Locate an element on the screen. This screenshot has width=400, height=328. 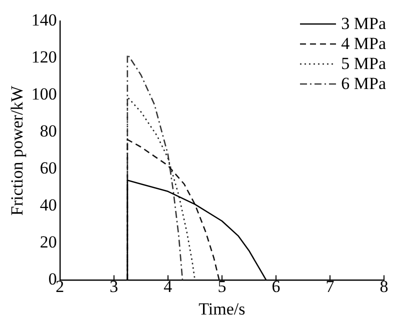
y-tick-label: 120 is located at coordinates (44, 57).